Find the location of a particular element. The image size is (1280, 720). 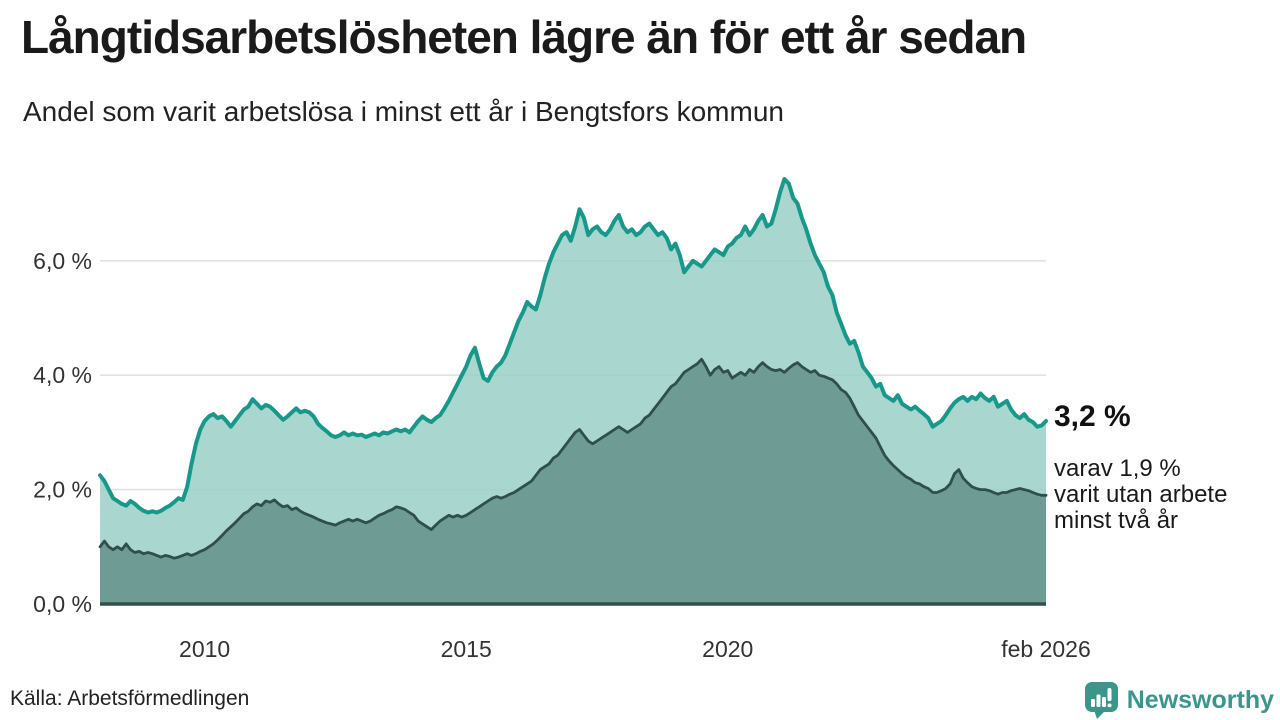

x-axis-tick-label: 2010 is located at coordinates (204, 649).